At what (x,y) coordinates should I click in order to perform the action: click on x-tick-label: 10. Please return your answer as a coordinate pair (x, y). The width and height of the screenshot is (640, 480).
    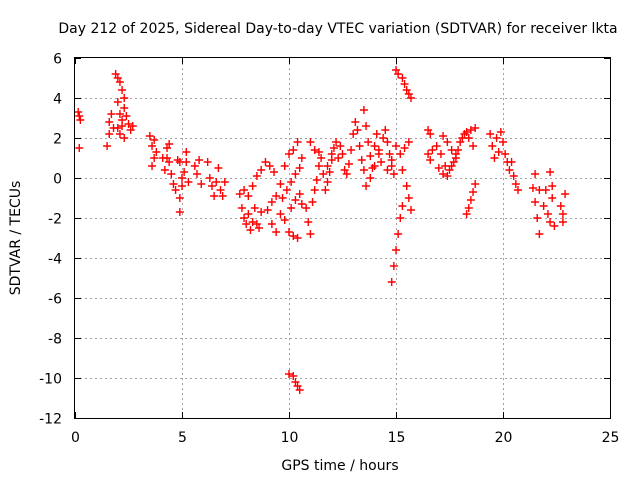
    Looking at the image, I should click on (290, 438).